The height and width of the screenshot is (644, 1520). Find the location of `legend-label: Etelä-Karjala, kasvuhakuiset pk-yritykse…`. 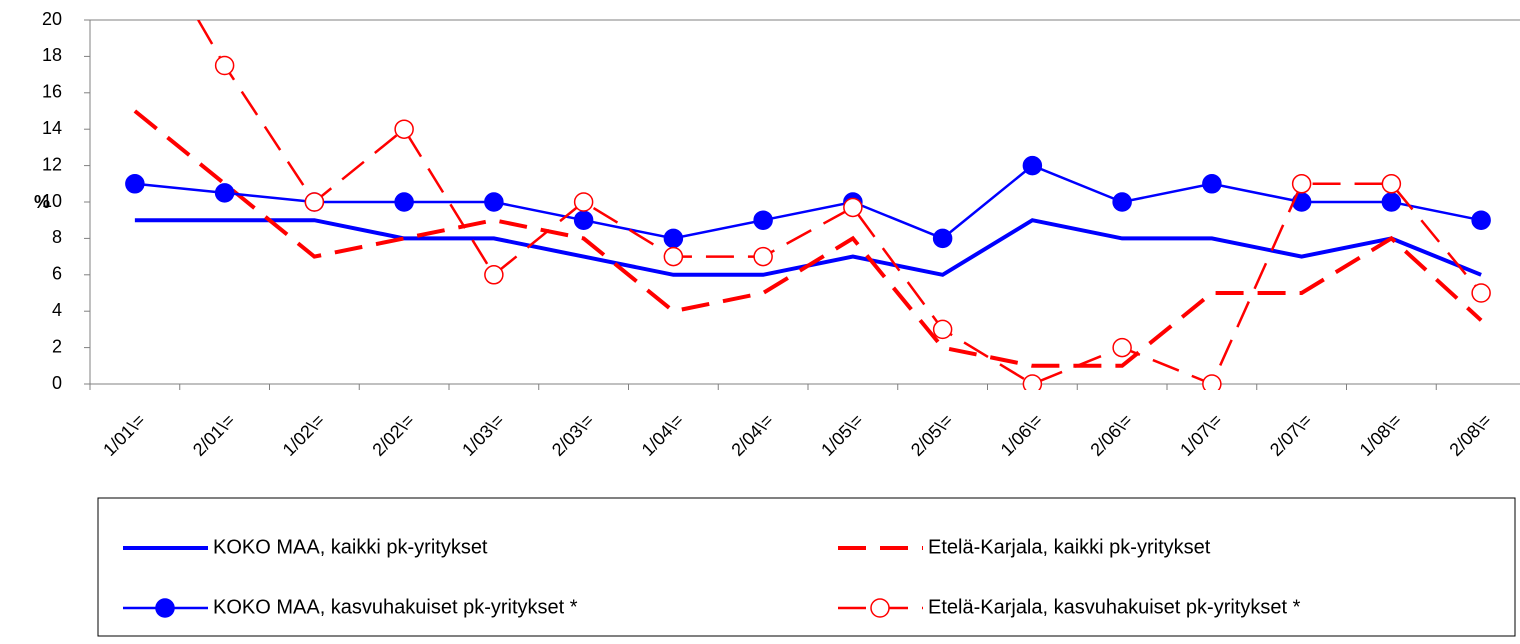

legend-label: Etelä-Karjala, kasvuhakuiset pk-yritykse… is located at coordinates (1114, 607).